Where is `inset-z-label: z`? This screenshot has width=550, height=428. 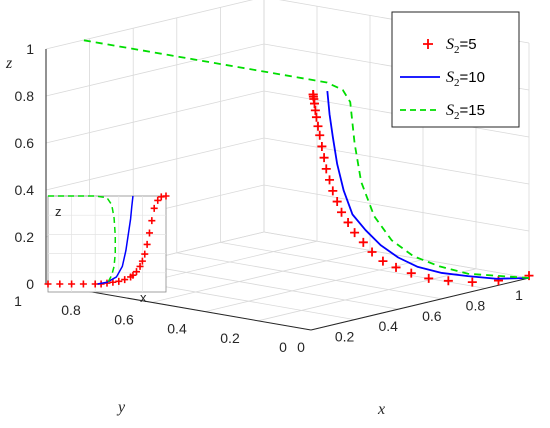 inset-z-label: z is located at coordinates (58, 211).